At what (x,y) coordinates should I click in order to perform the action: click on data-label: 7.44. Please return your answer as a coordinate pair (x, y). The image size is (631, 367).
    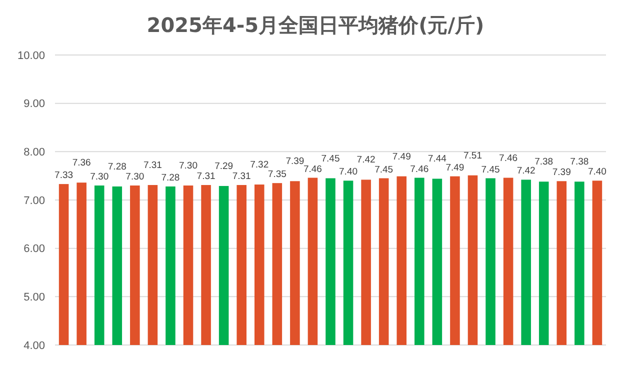
    Looking at the image, I should click on (437, 159).